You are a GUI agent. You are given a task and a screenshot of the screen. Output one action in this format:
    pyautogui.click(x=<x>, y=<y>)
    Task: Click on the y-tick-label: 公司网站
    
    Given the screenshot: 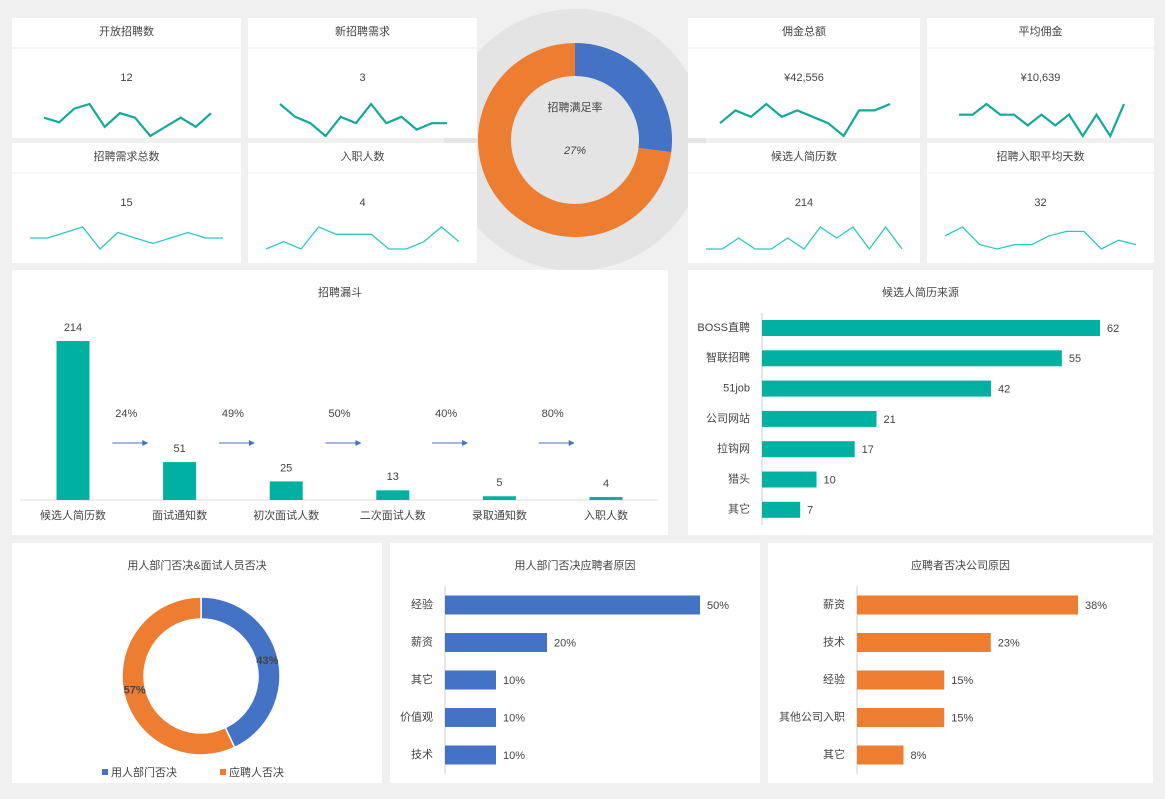 What is the action you would take?
    pyautogui.click(x=728, y=418)
    